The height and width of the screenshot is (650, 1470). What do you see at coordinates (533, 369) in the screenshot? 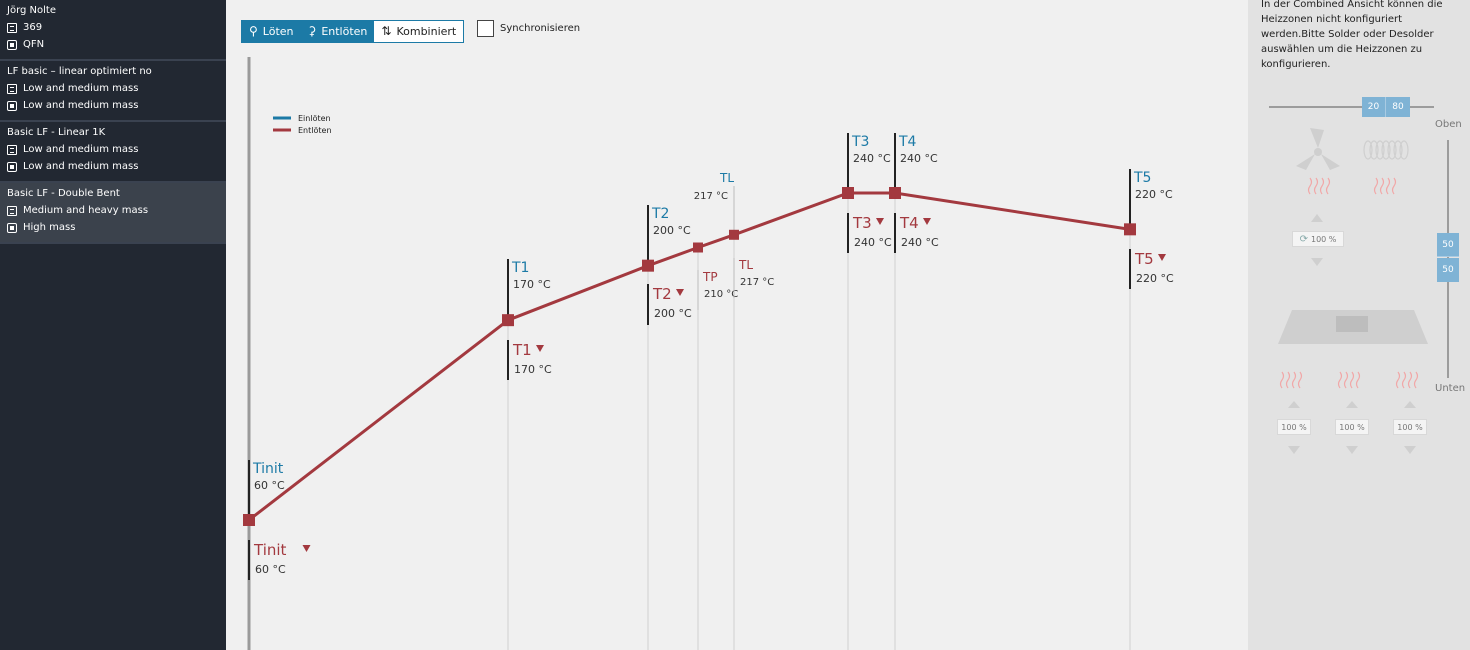
I see `phase-value-lower: 170 °C` at bounding box center [533, 369].